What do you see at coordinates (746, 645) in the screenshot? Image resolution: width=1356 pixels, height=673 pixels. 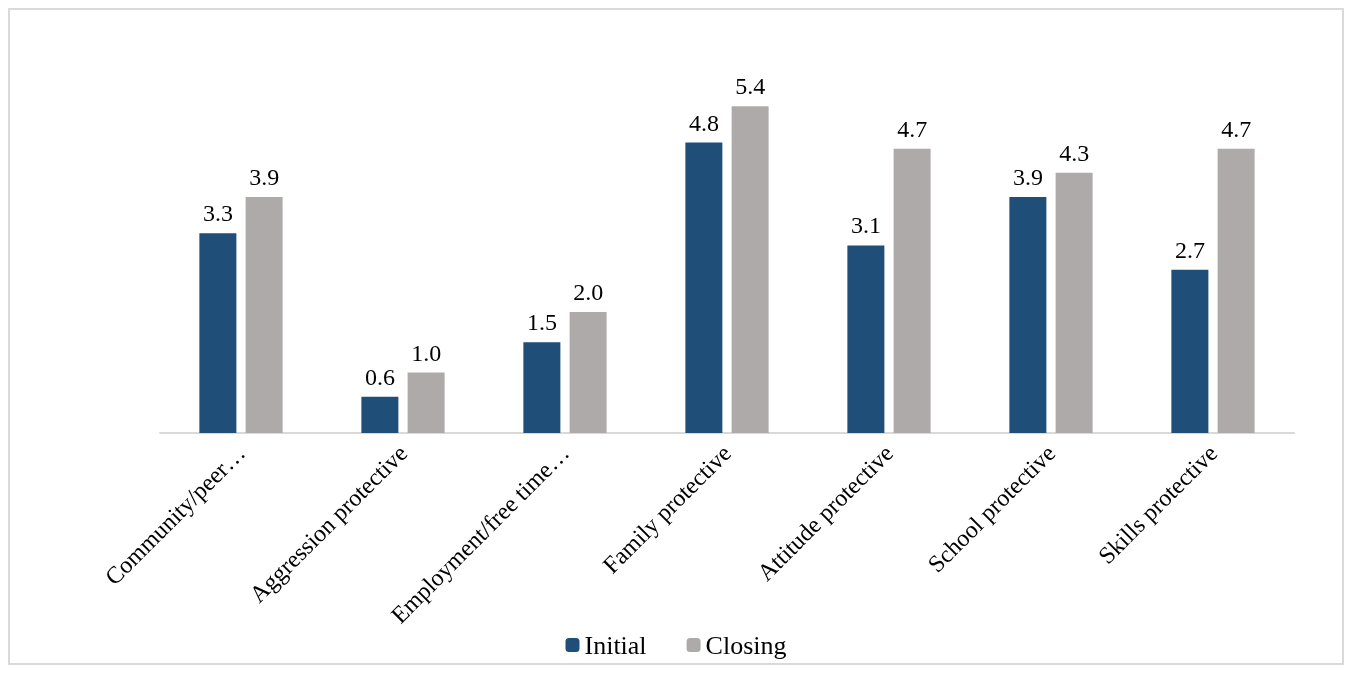 I see `legend-label: Closing` at bounding box center [746, 645].